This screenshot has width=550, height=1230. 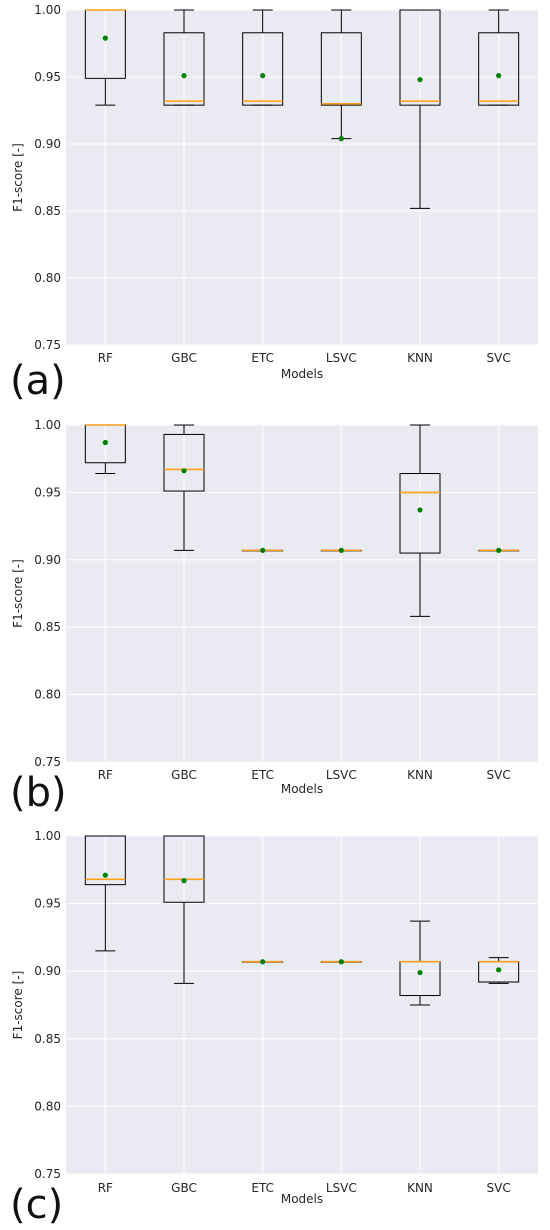 I want to click on panel-letter: (a), so click(x=38, y=381).